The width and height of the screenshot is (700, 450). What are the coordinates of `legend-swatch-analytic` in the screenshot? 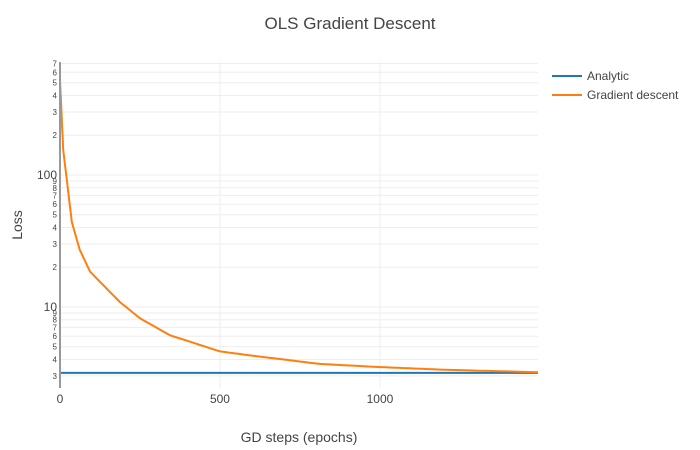 It's located at (567, 75).